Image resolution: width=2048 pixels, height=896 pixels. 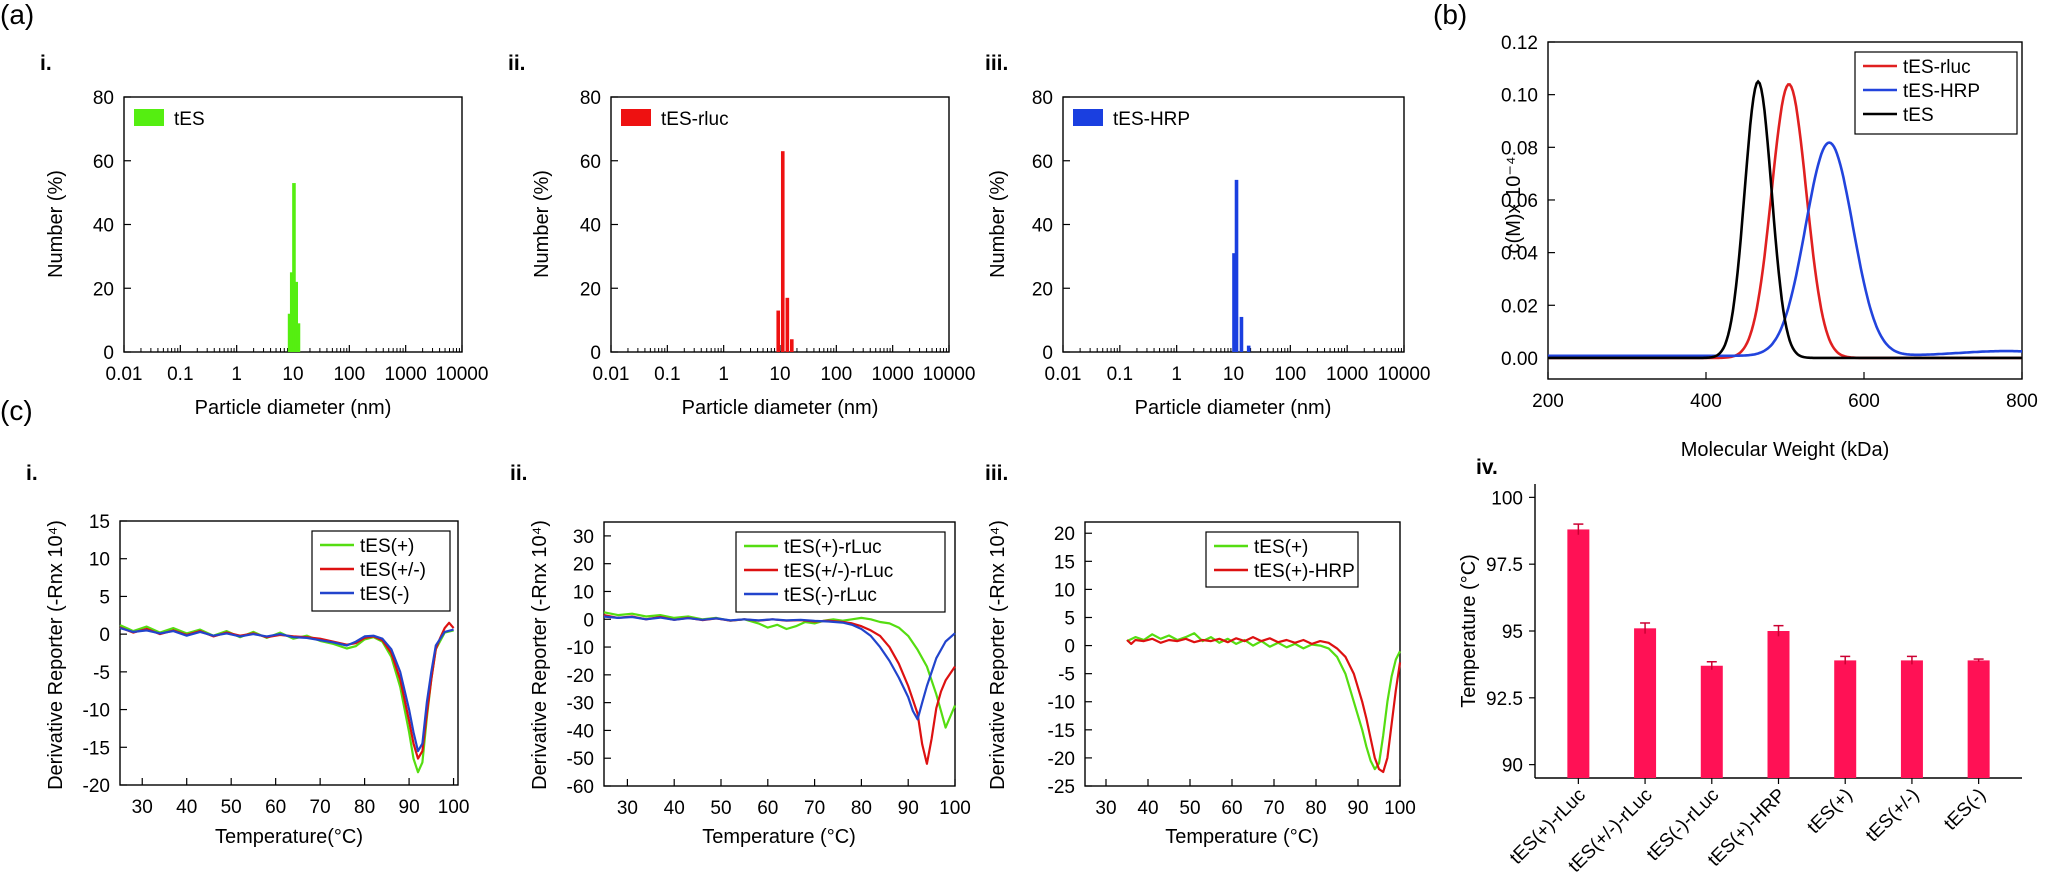 I want to click on c-iii-ytick-label: -10, so click(x=1061, y=703).